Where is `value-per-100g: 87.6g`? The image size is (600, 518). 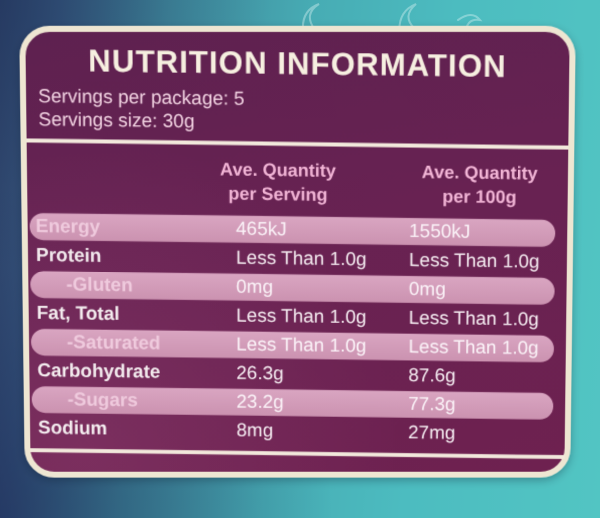
value-per-100g: 87.6g is located at coordinates (432, 375).